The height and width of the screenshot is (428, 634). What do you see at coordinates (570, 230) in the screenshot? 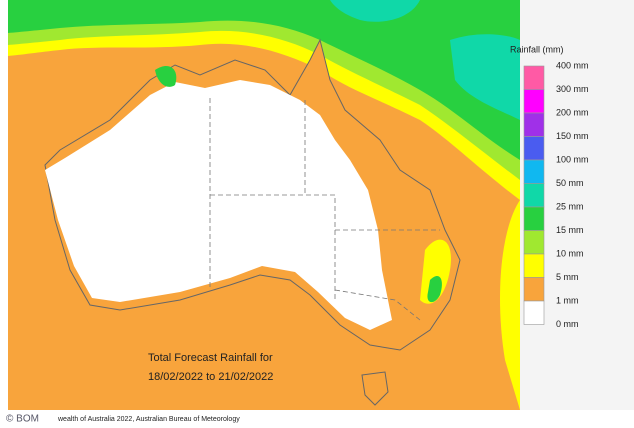
I see `legend-label: 15 mm` at bounding box center [570, 230].